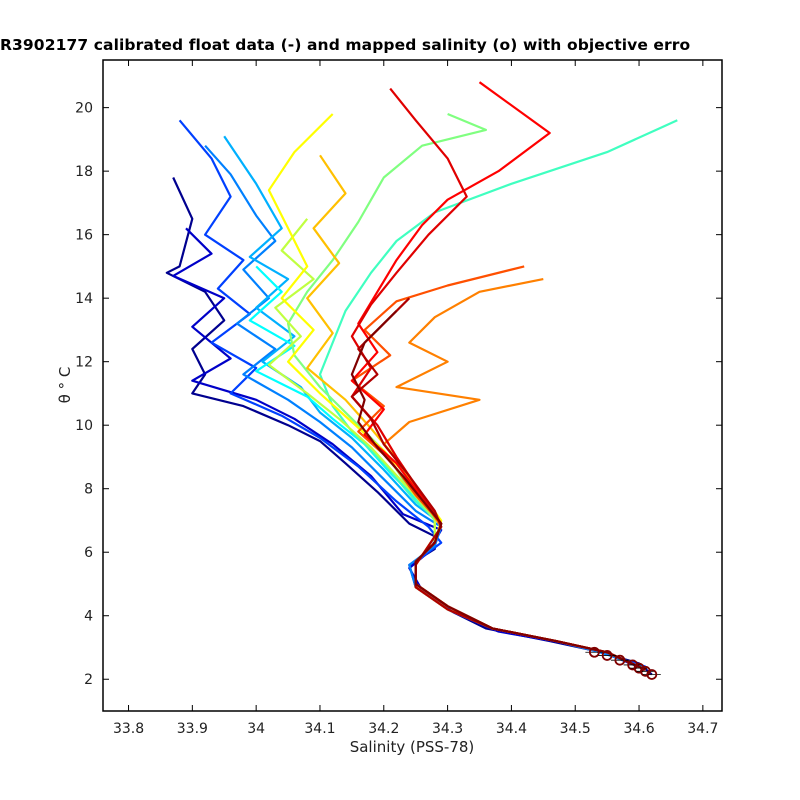 The height and width of the screenshot is (800, 800). I want to click on x-tick-label: 34.2, so click(383, 729).